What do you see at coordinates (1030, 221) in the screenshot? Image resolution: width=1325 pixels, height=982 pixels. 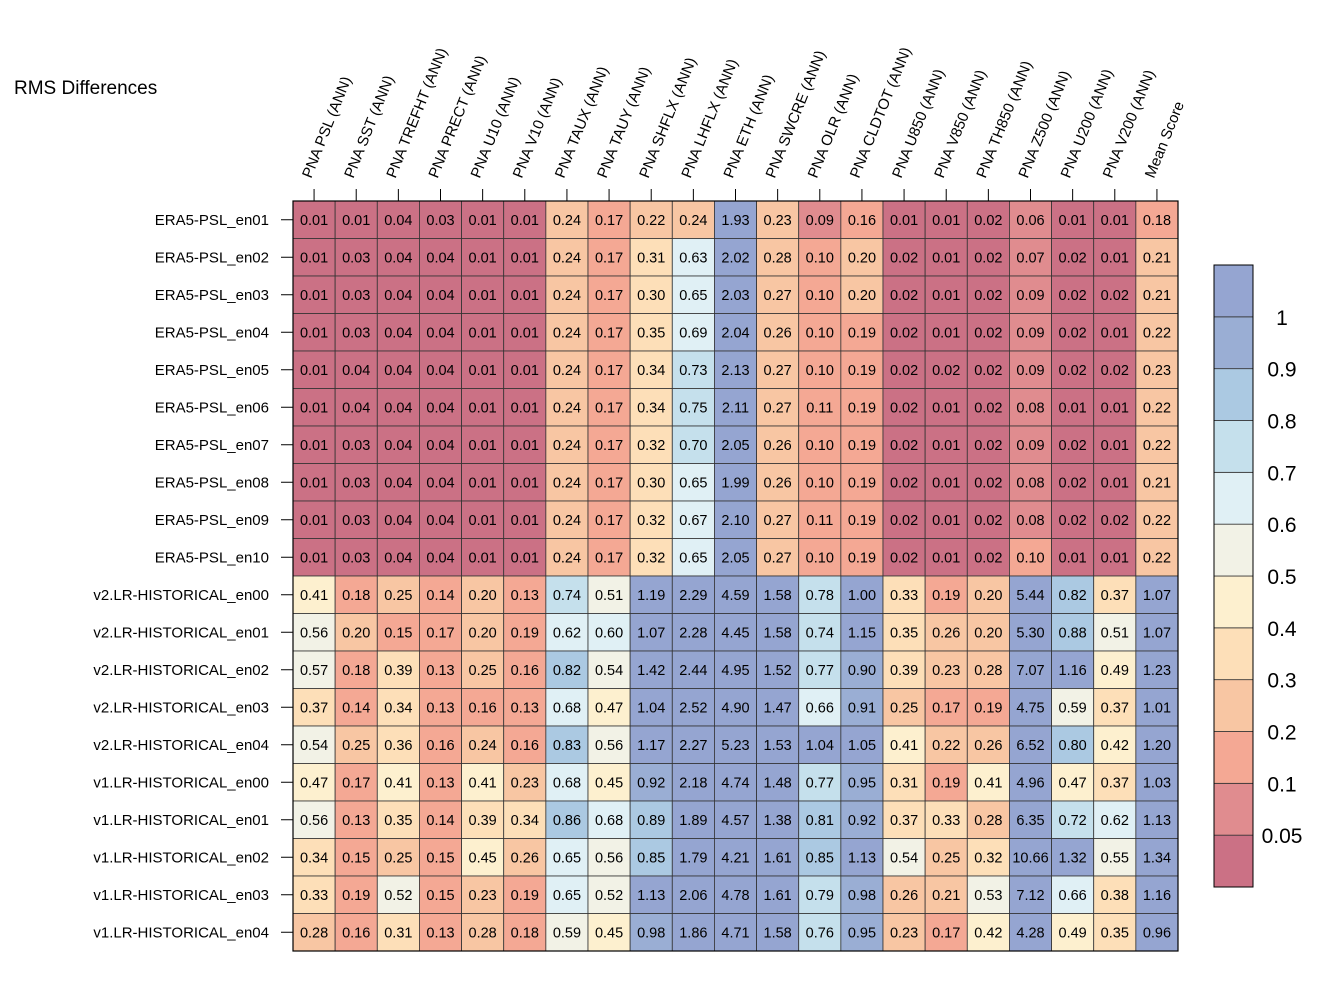 I see `cell-value: 0.06` at bounding box center [1030, 221].